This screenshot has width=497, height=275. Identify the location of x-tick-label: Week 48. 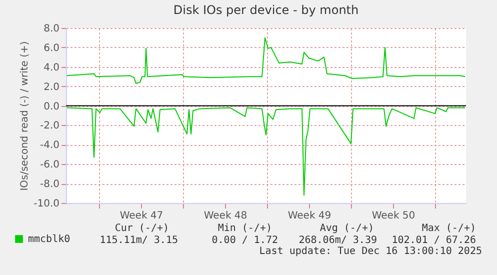
(226, 216).